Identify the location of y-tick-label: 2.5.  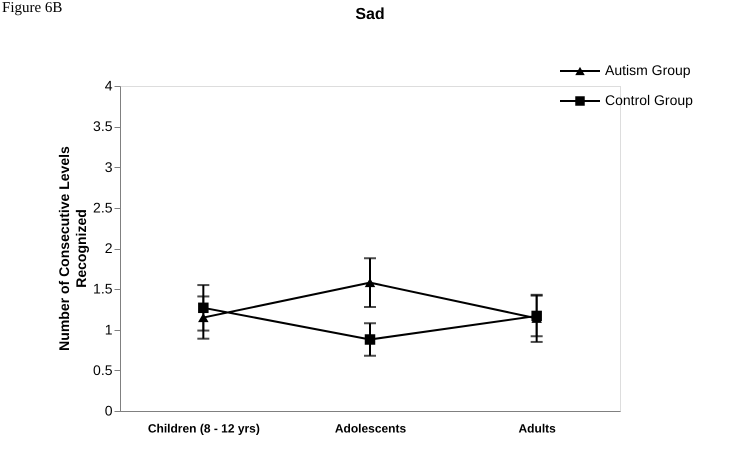
(103, 207).